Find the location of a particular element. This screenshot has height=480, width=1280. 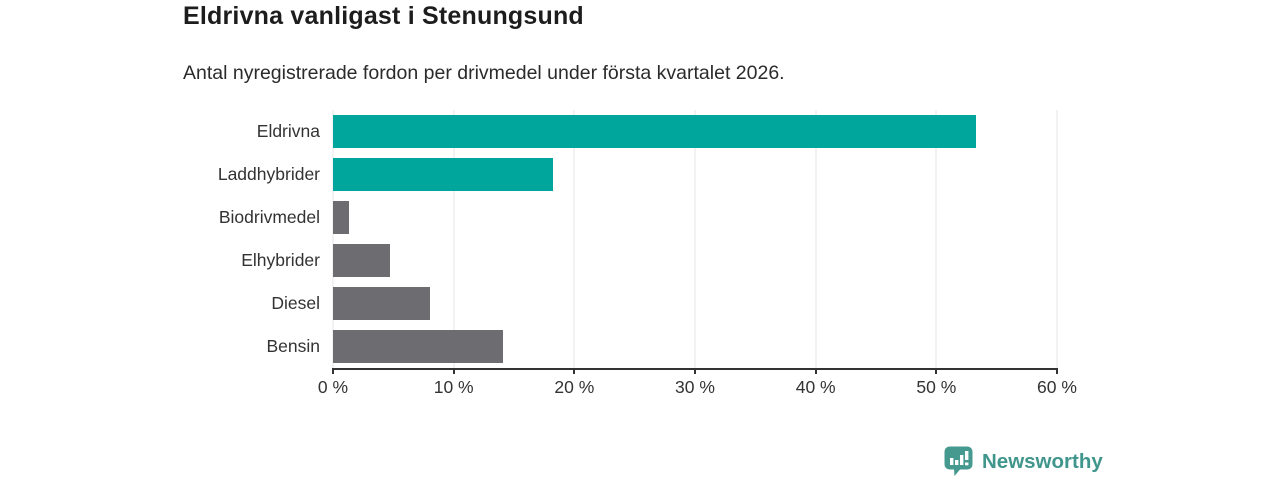

x-axis-tick-label: 40 % is located at coordinates (815, 387).